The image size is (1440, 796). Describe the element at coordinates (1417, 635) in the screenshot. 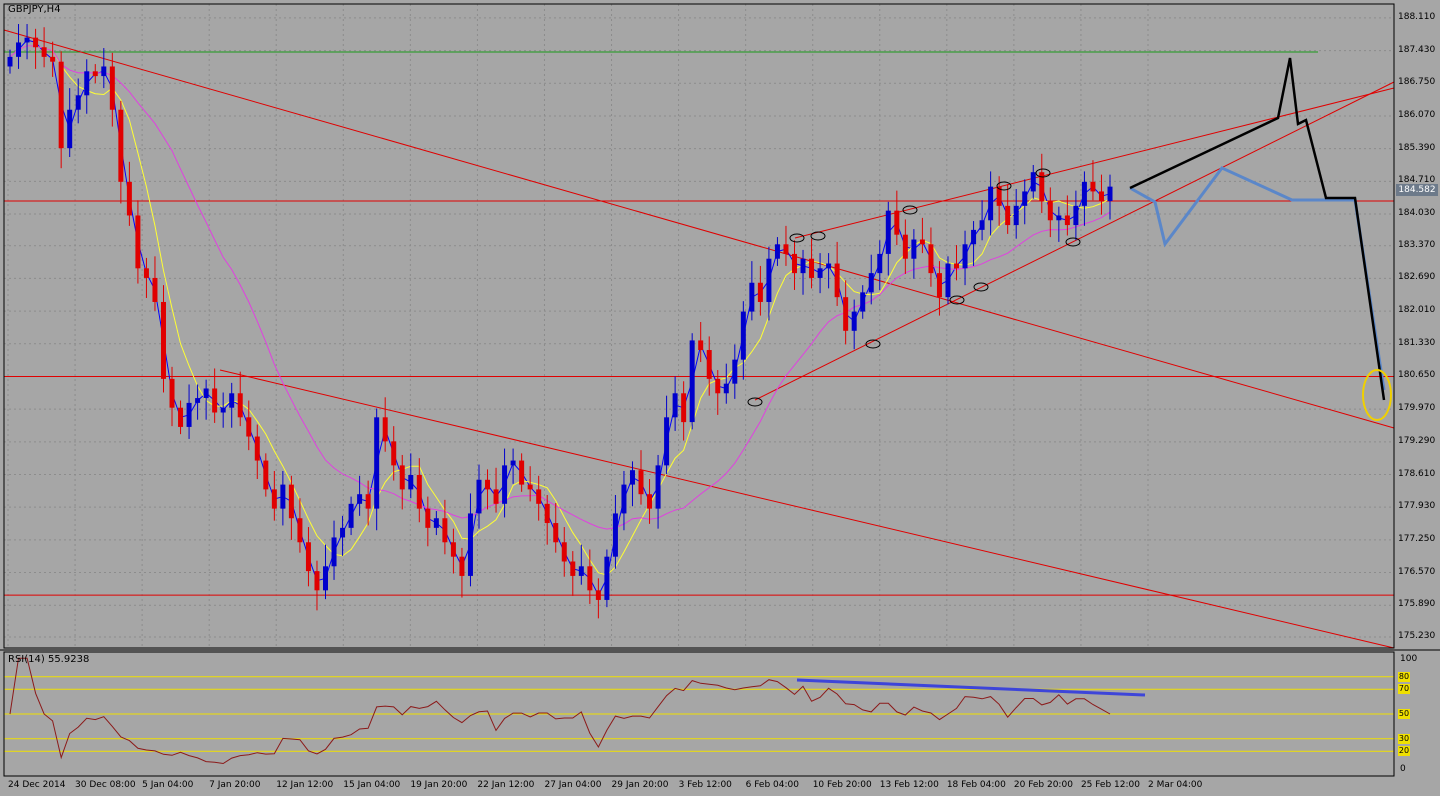

I see `price-tick-label: 175.230` at that location.